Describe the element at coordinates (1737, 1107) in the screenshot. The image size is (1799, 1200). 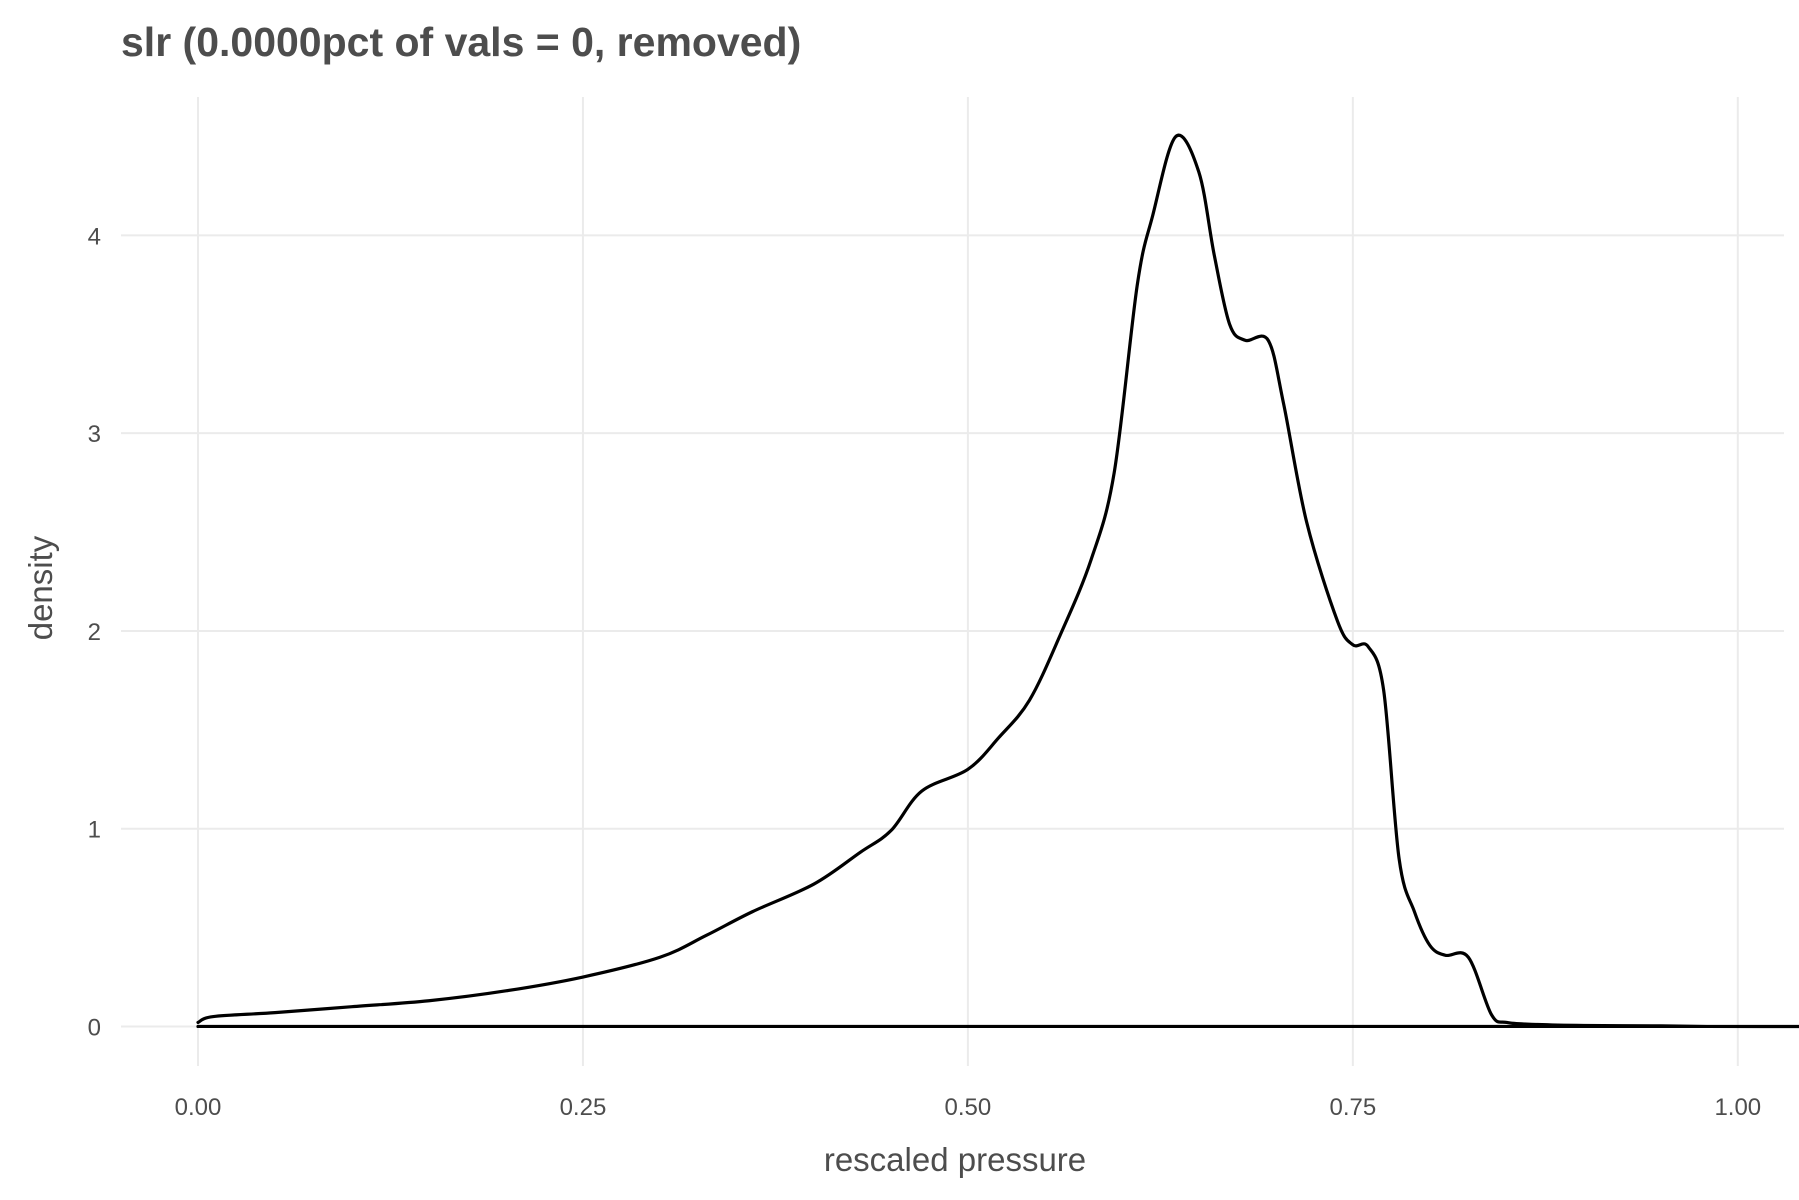
I see `x-tick-label: 1.00` at that location.